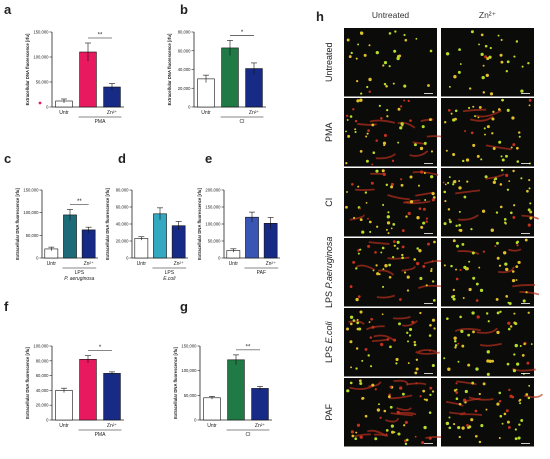 The image size is (550, 459). I want to click on column-header: Untreated, so click(391, 15).